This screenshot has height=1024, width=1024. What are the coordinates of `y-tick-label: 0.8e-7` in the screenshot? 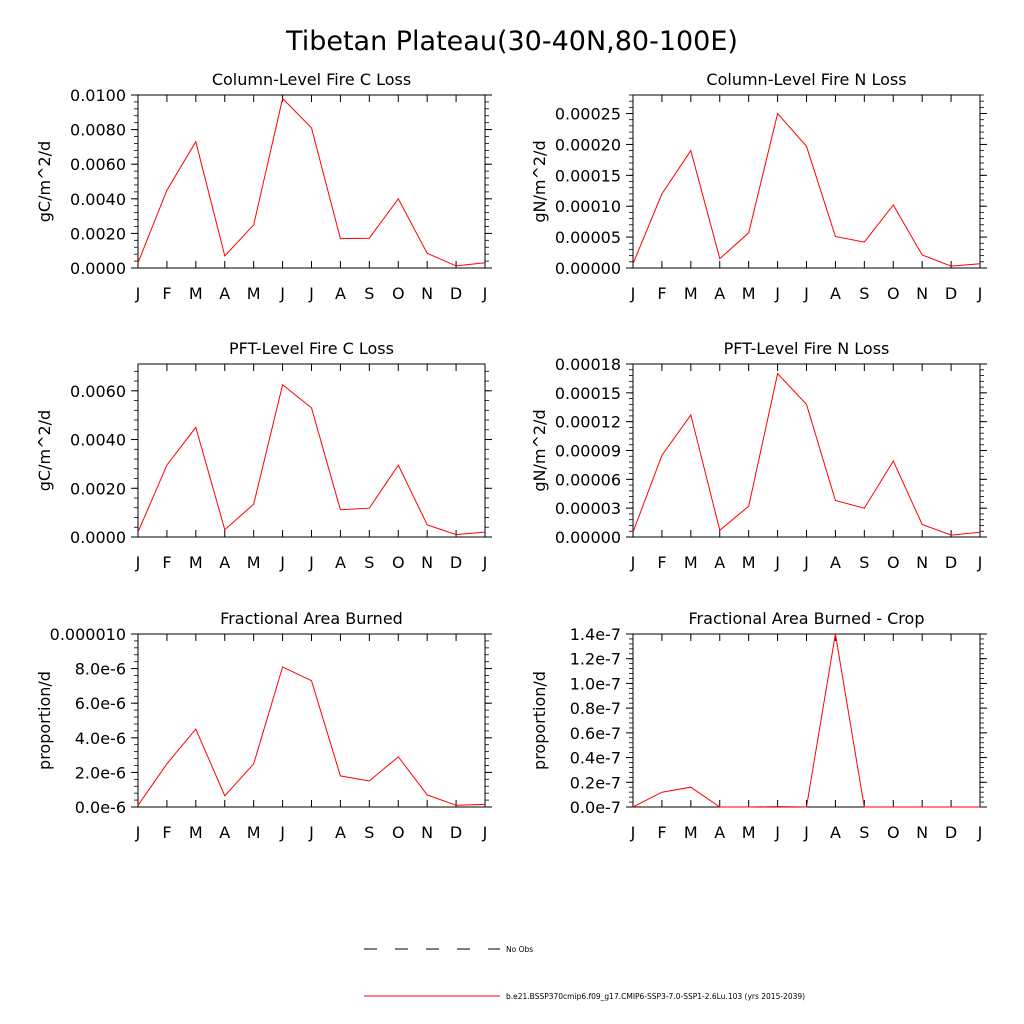 It's located at (595, 708).